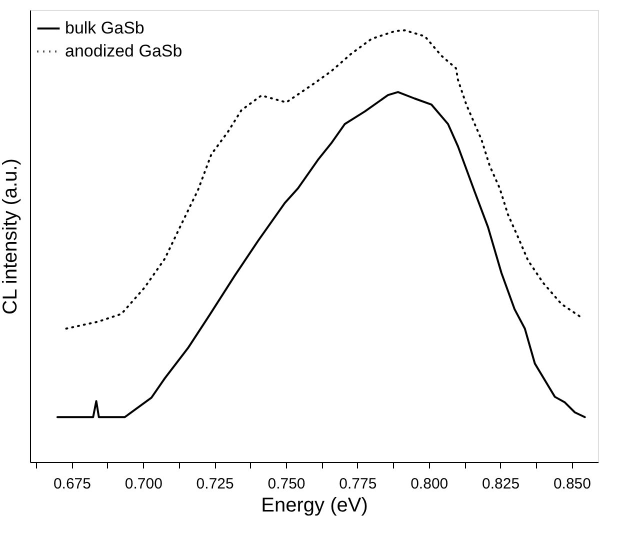  Describe the element at coordinates (143, 484) in the screenshot. I see `x-tick-label: 0.700` at that location.